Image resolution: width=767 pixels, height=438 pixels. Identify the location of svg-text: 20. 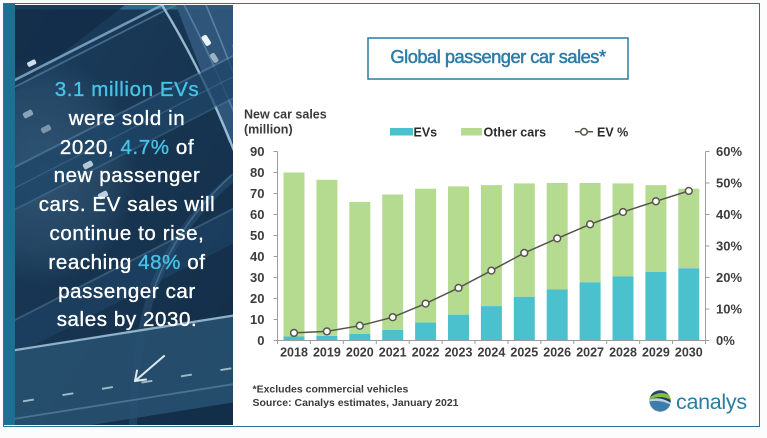
(257, 298).